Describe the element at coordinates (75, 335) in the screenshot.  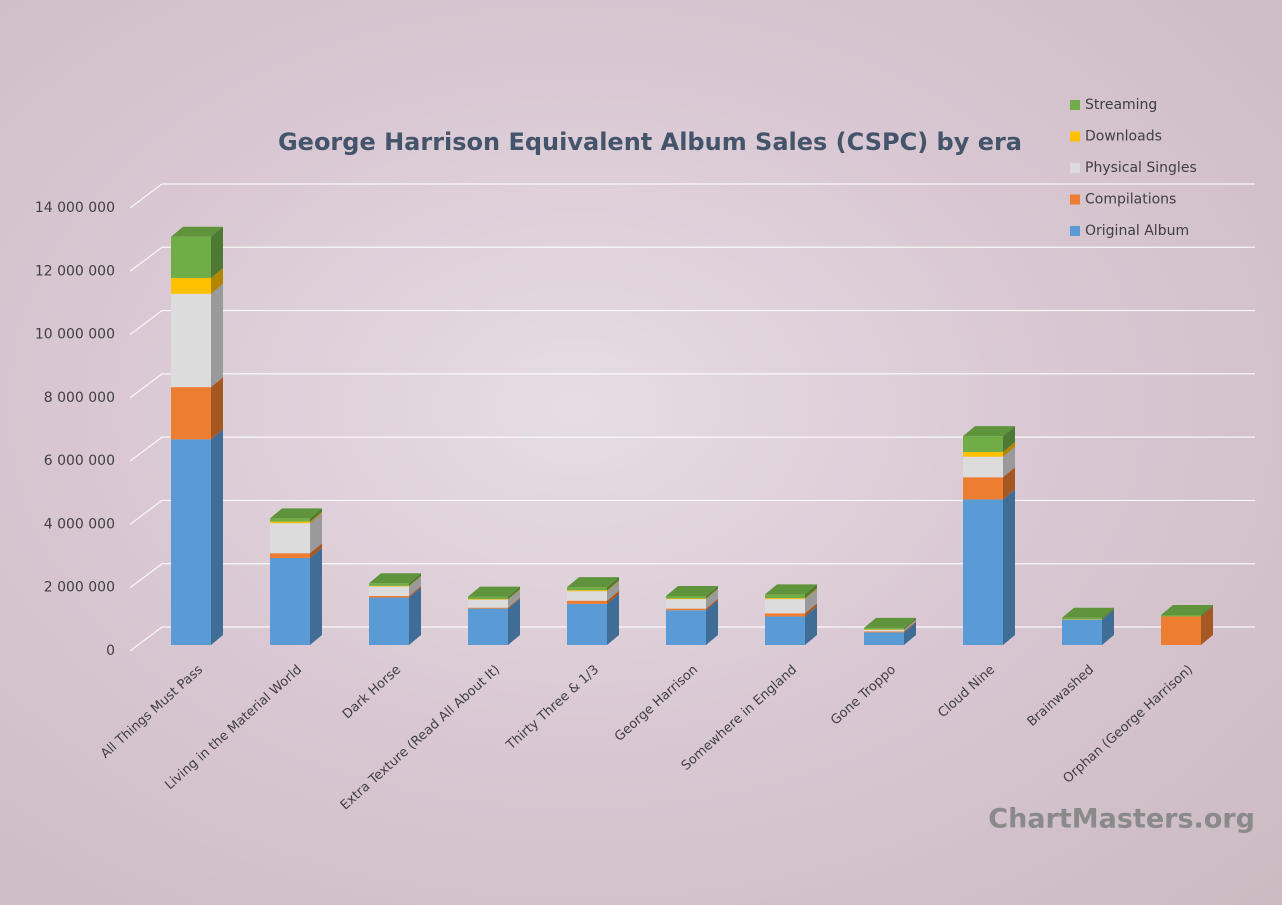
I see `y-tick-label: 10 000 000` at that location.